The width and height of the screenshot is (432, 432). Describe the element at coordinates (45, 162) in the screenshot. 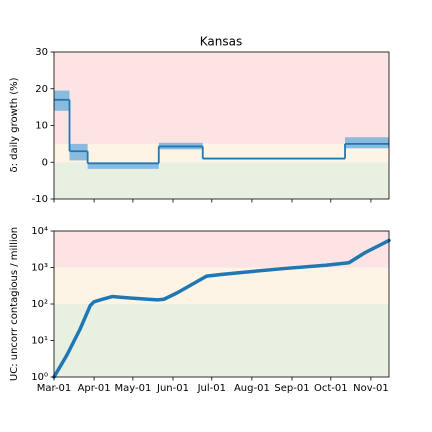

I see `y-tick-label: 0` at that location.